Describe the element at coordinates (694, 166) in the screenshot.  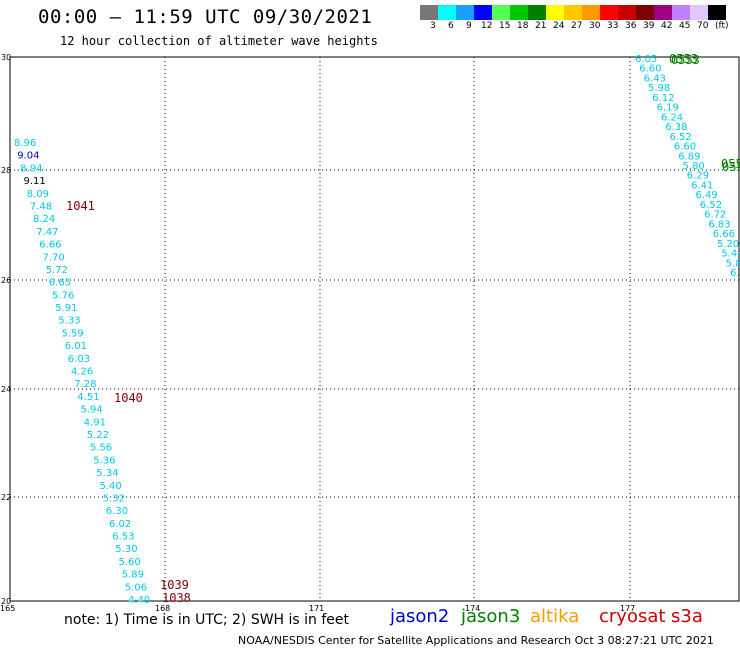
I see `wave-height-value: 5.80` at that location.